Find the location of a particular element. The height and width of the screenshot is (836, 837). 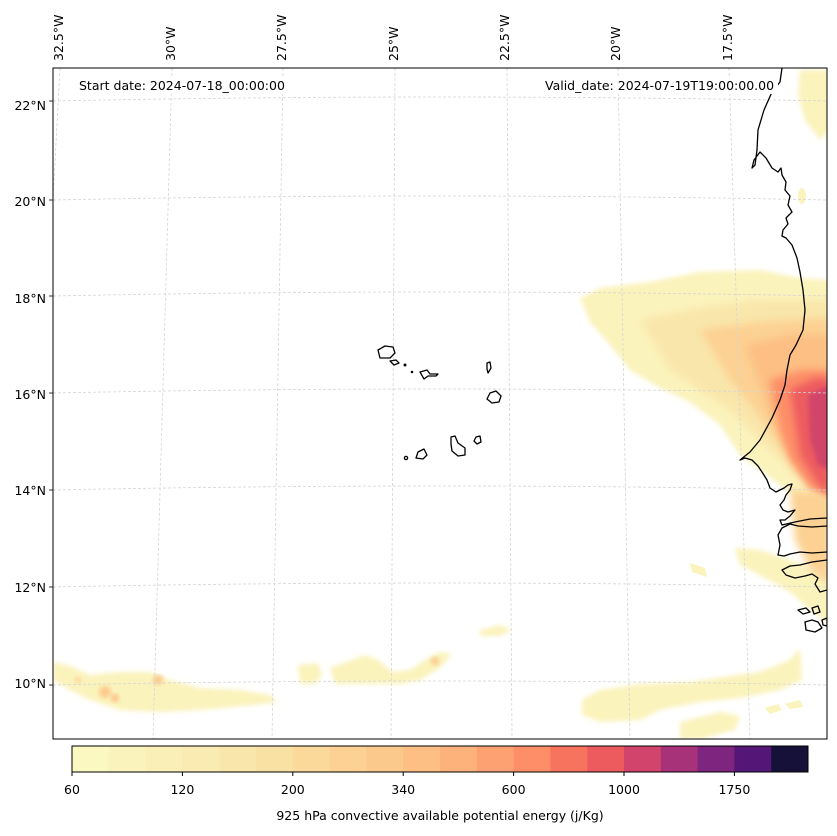

lat-label-14n: 14°N is located at coordinates (30, 490).